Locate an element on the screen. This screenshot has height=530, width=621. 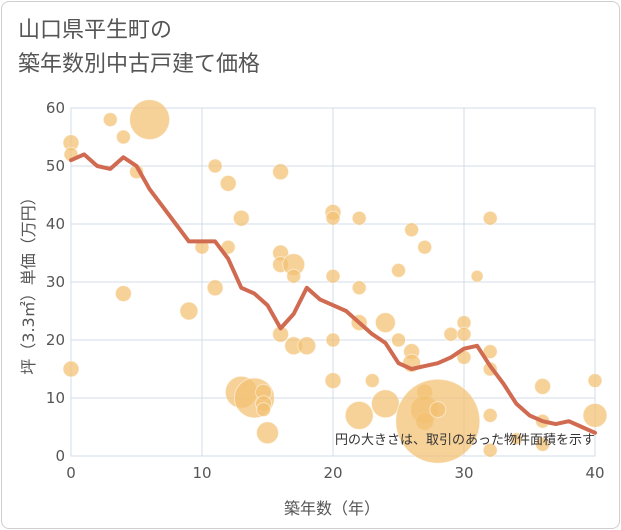
x-tick-label: 20 is located at coordinates (332, 473).